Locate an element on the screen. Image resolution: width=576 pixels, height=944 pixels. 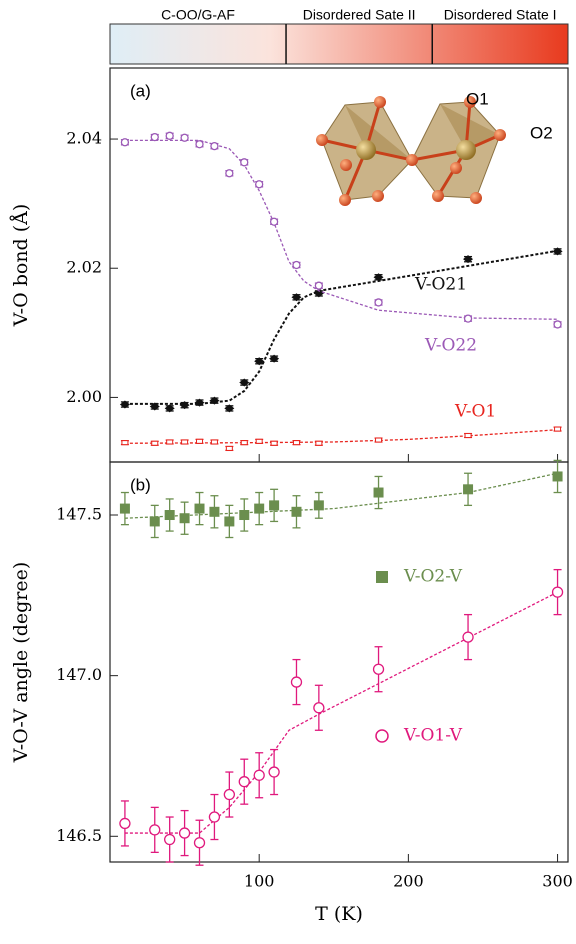
y-tick-label: 2.00 is located at coordinates (84, 396).